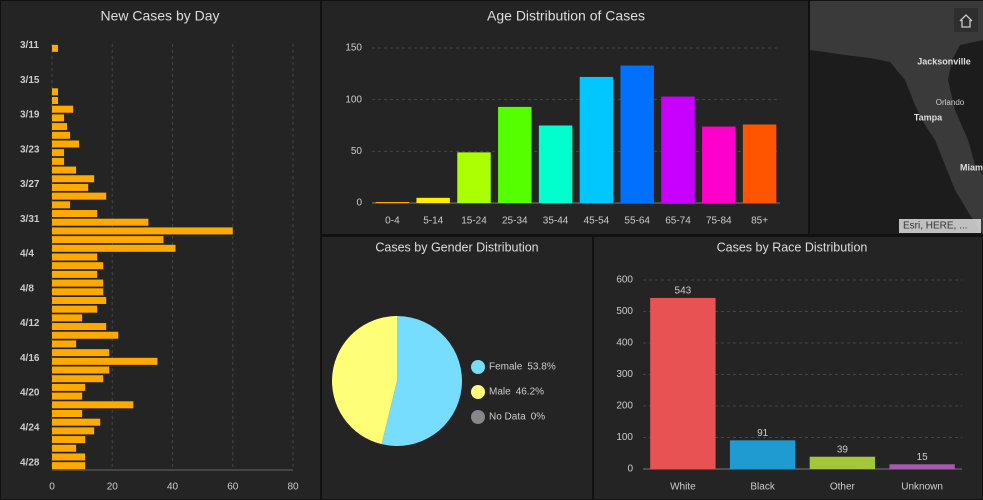 The image size is (983, 500). I want to click on data-label: 15, so click(923, 457).